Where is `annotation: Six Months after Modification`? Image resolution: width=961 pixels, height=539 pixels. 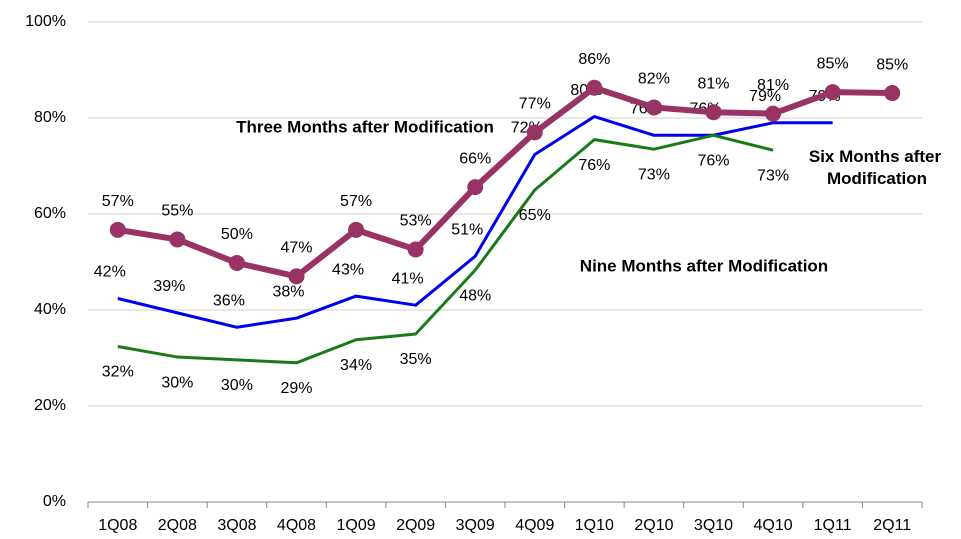
annotation: Six Months after Modification is located at coordinates (875, 167).